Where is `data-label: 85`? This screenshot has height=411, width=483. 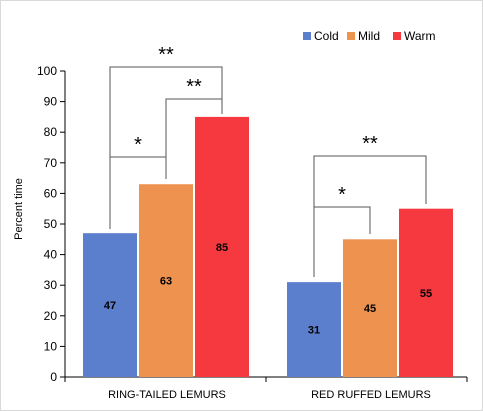
data-label: 85 is located at coordinates (222, 248).